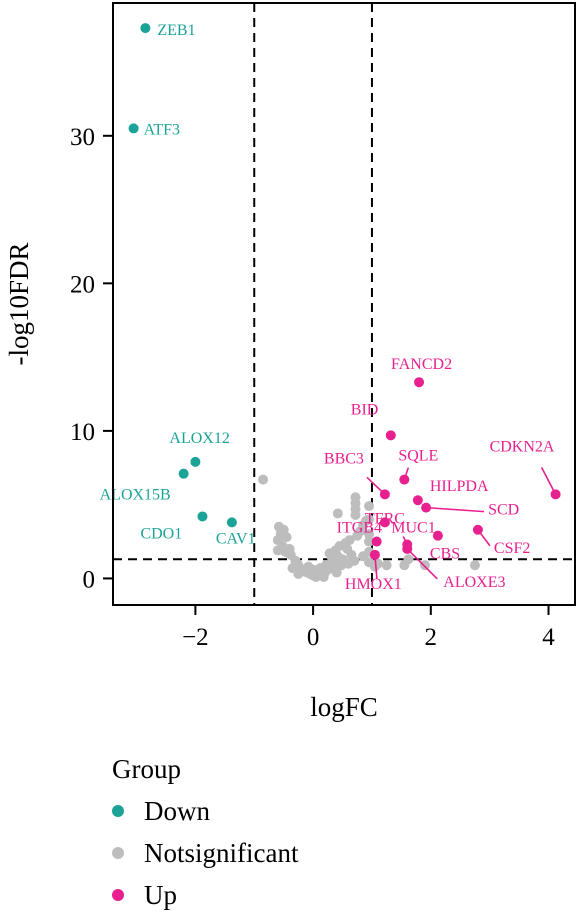  I want to click on point-up-cbs, so click(437, 535).